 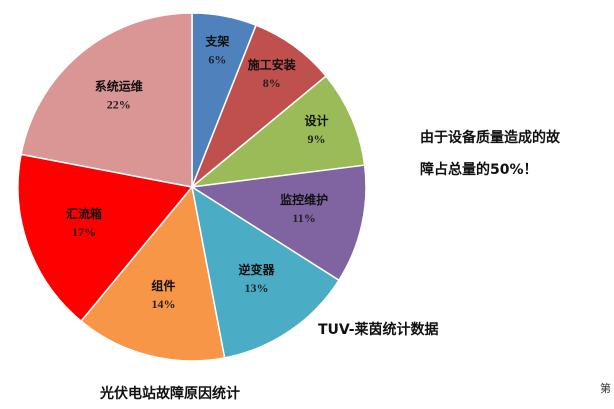 What do you see at coordinates (378, 329) in the screenshot?
I see `annotation: TUV-莱茵统计数据` at bounding box center [378, 329].